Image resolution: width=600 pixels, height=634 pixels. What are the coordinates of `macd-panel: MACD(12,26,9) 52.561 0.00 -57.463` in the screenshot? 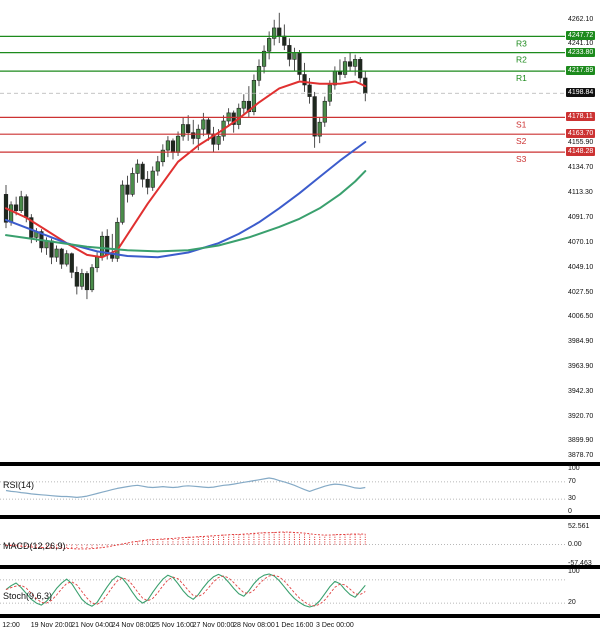 It's located at (300, 543).